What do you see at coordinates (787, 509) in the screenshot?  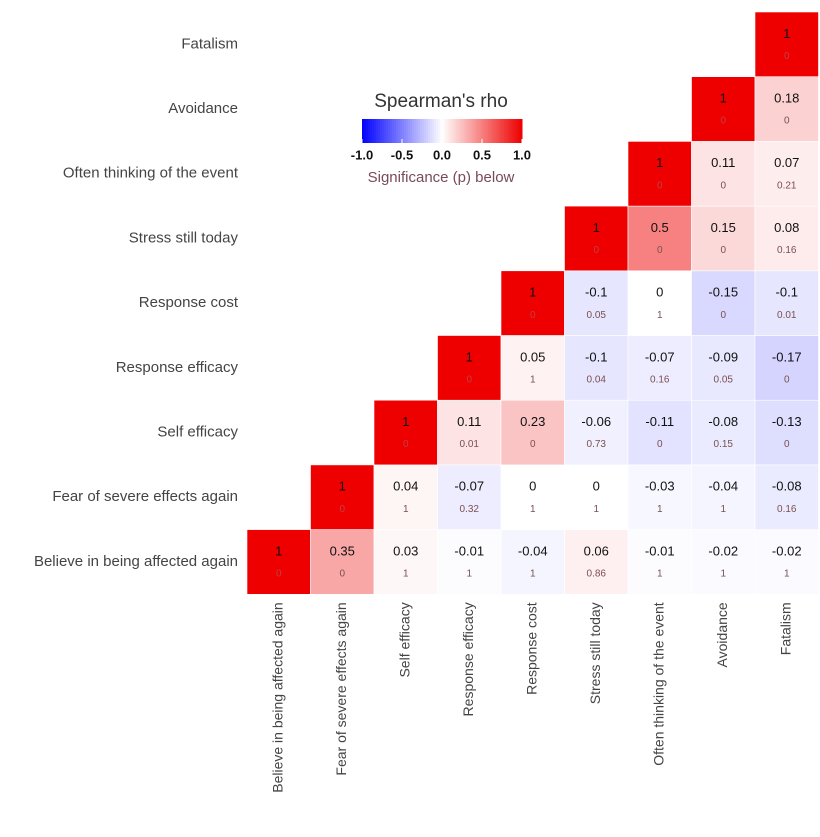 I see `p-label: 0.16` at bounding box center [787, 509].